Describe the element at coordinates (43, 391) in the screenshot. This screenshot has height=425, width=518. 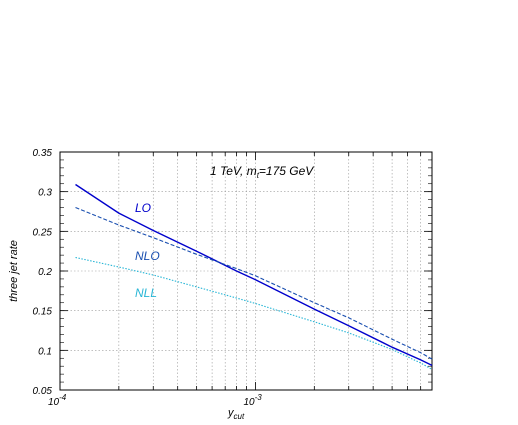
I see `y-tick-label: 0.05` at that location.